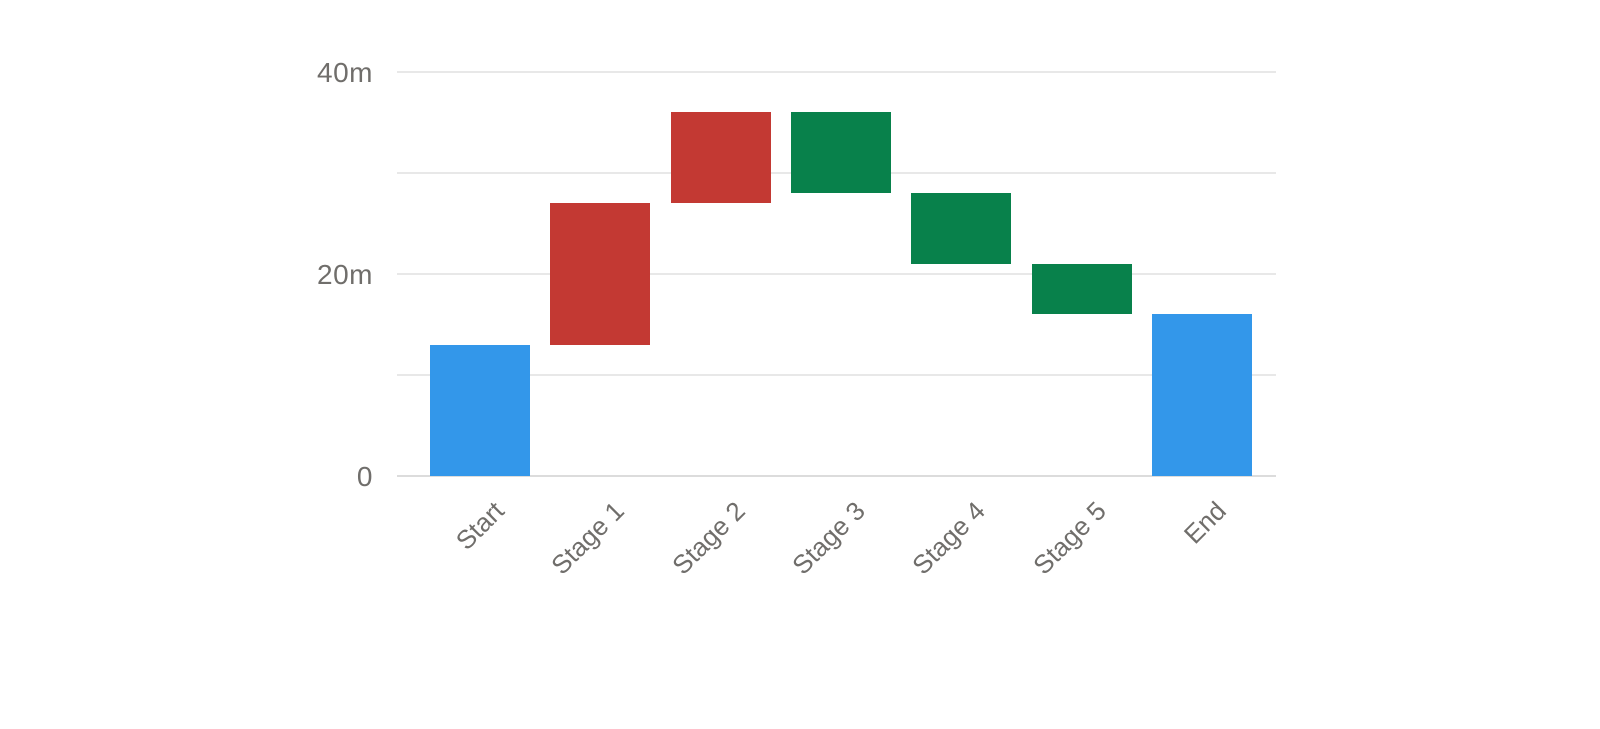 The image size is (1600, 729). Describe the element at coordinates (479, 525) in the screenshot. I see `x-axis-label-start: Start` at that location.